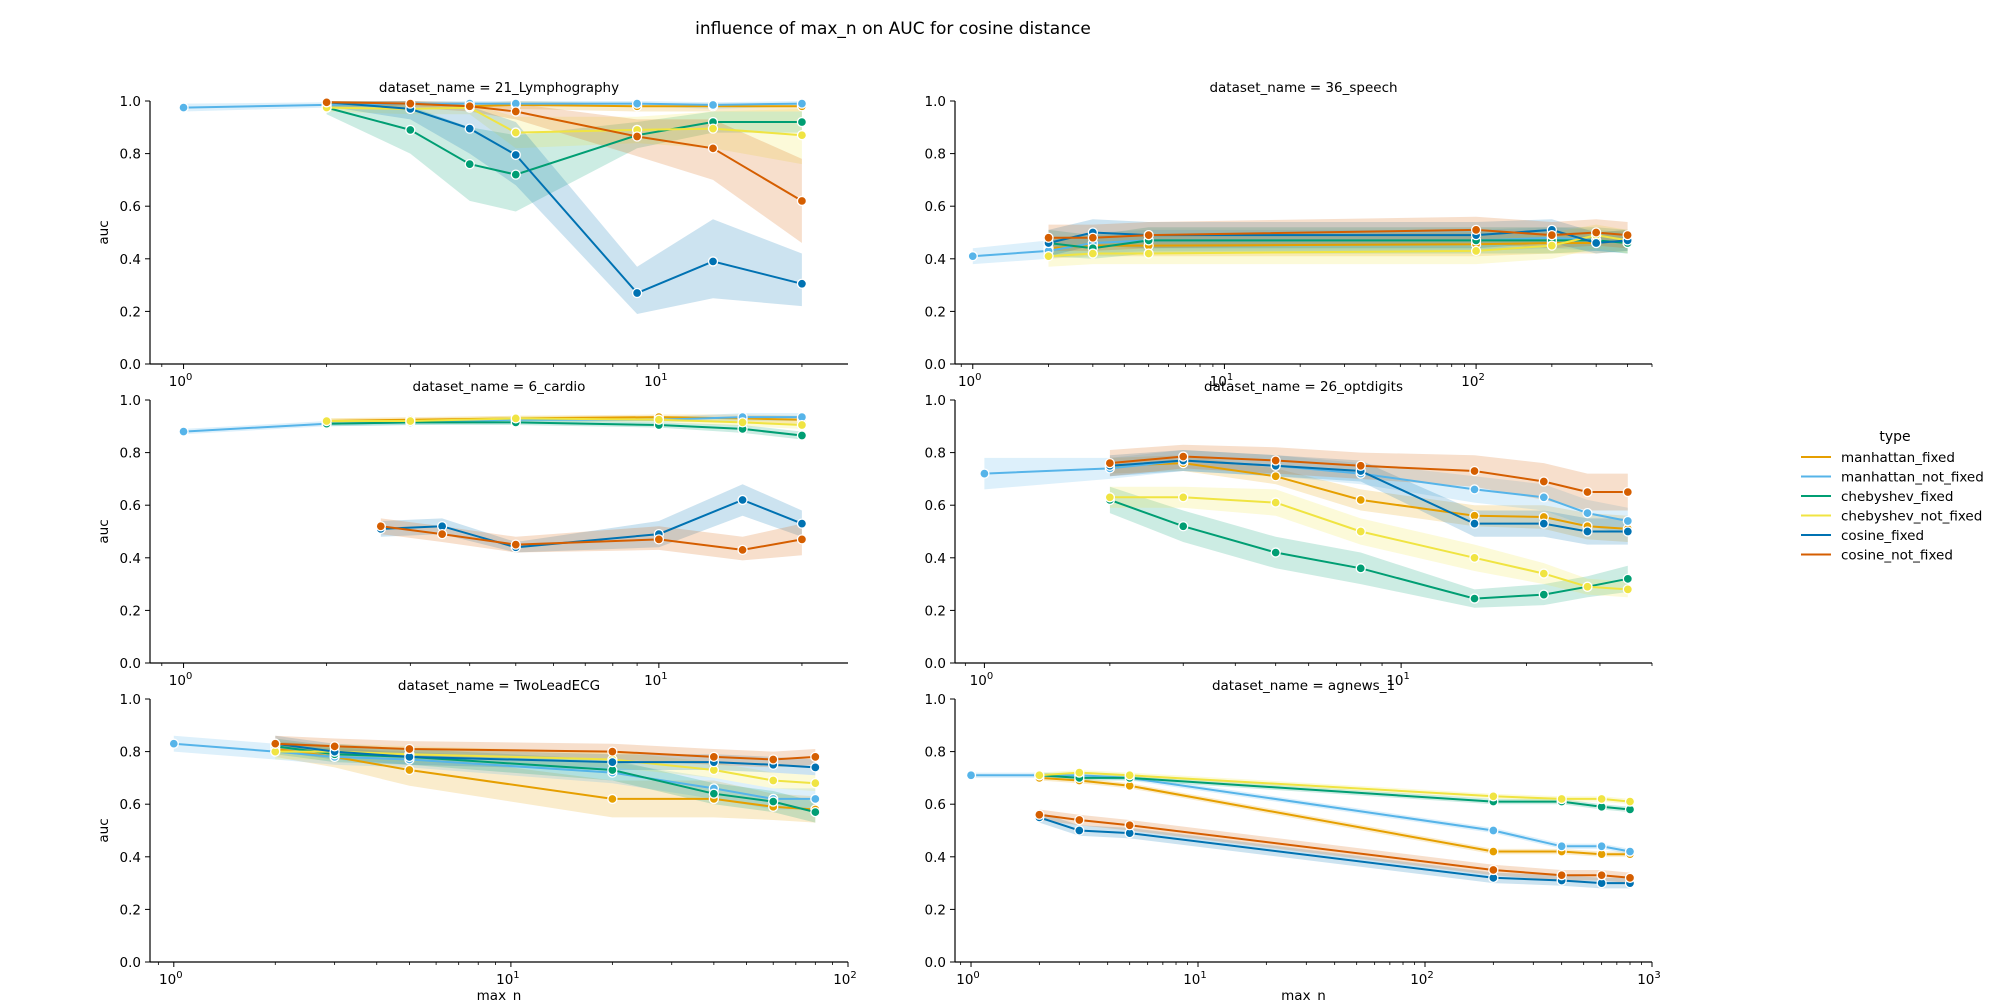 This screenshot has height=1000, width=2000. Describe the element at coordinates (1303, 686) in the screenshot. I see `subplot-title: dataset_name = agnews_1` at that location.